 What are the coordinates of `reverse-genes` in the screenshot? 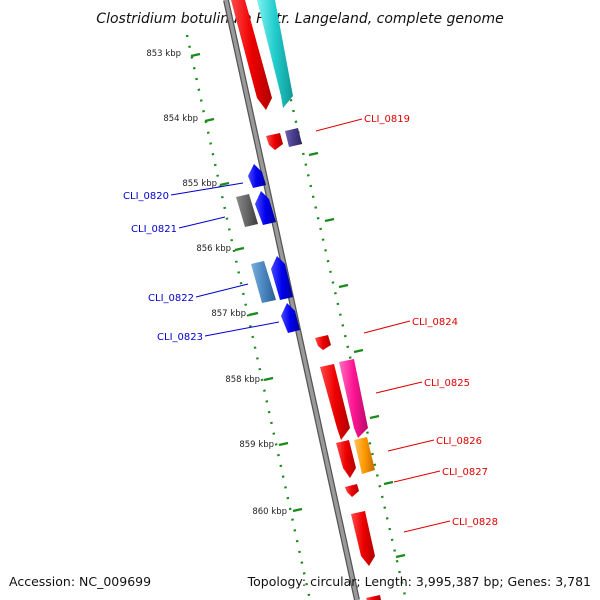 It's located at (268, 248).